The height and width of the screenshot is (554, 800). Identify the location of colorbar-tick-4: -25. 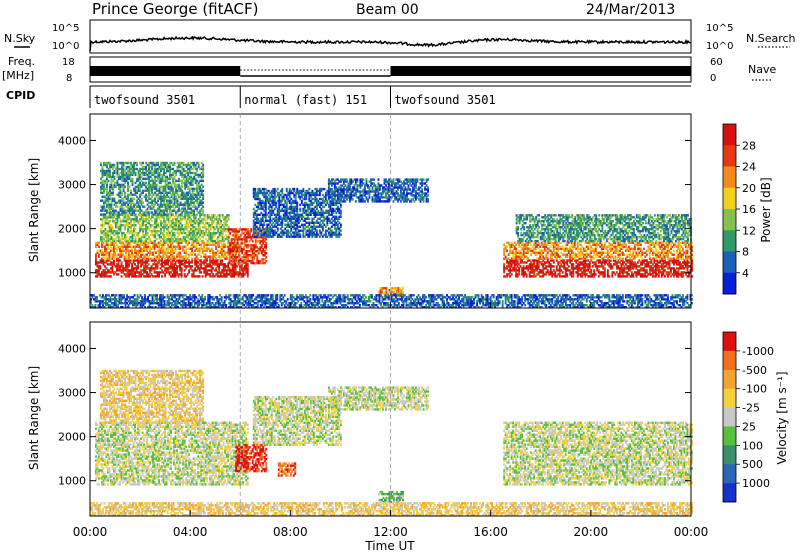
(751, 408).